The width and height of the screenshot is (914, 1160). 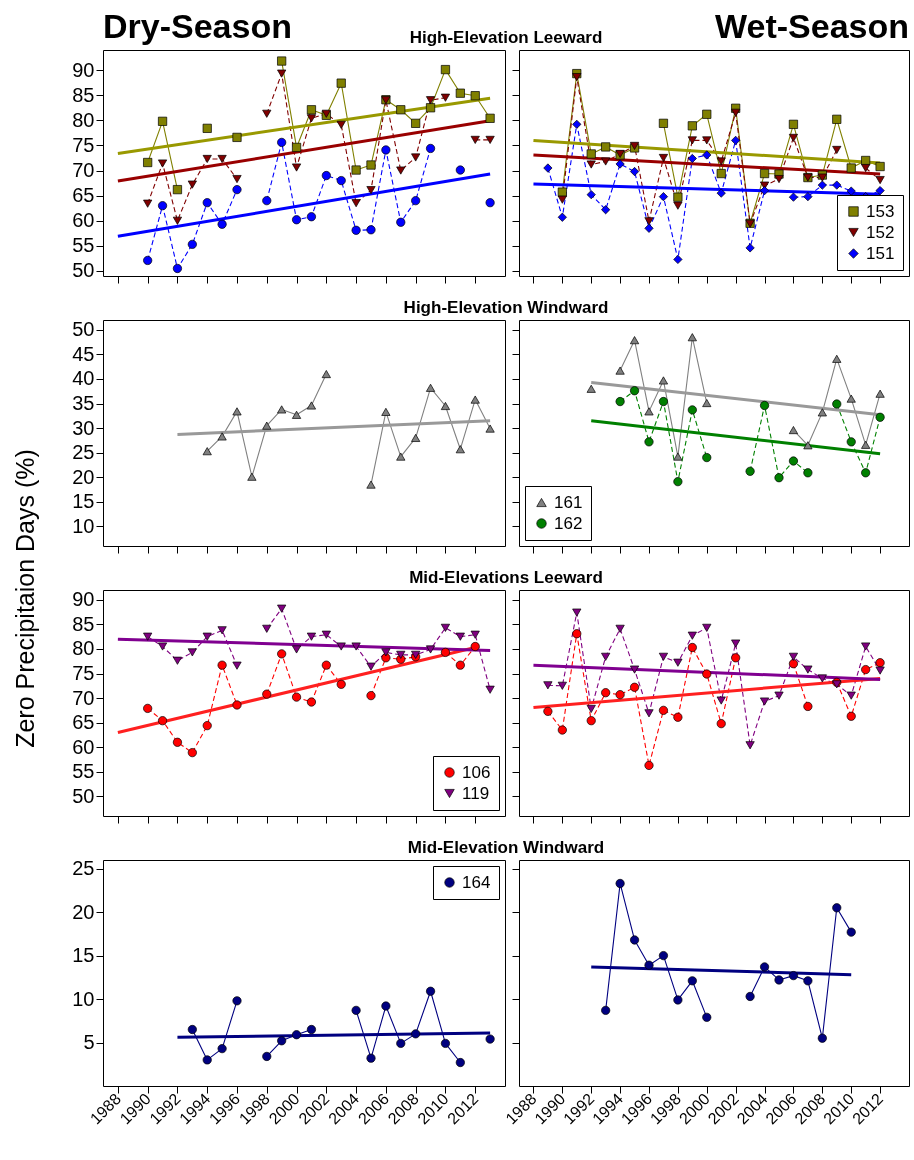 I want to click on y-tick-label: 5, so click(x=89, y=1042).